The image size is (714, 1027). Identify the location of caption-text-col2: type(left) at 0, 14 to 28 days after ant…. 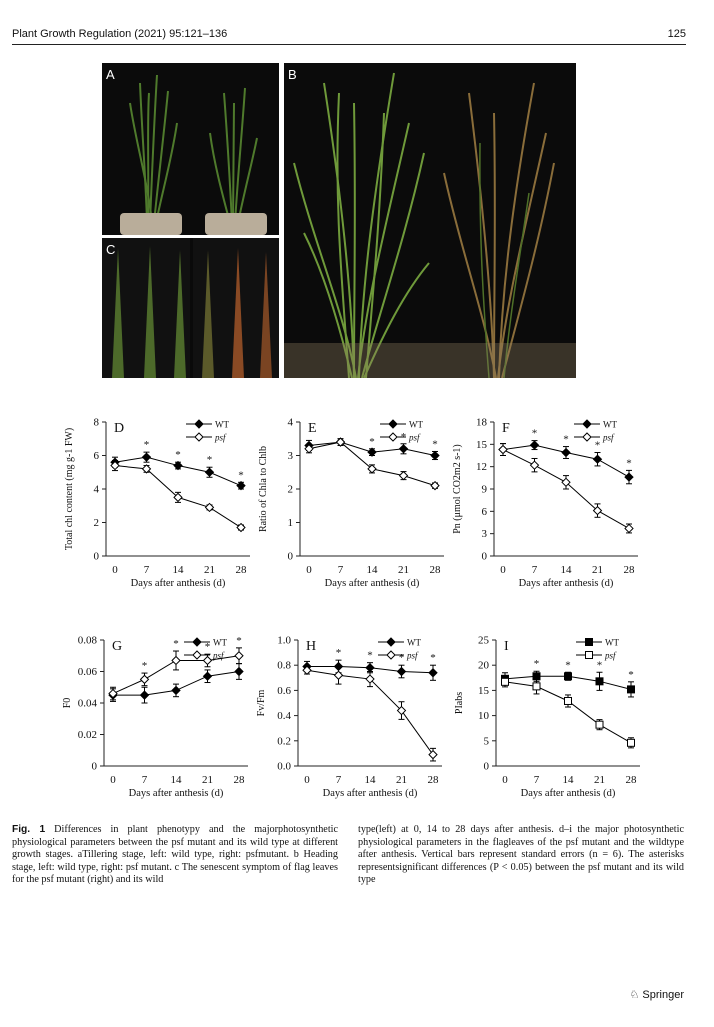
(521, 855).